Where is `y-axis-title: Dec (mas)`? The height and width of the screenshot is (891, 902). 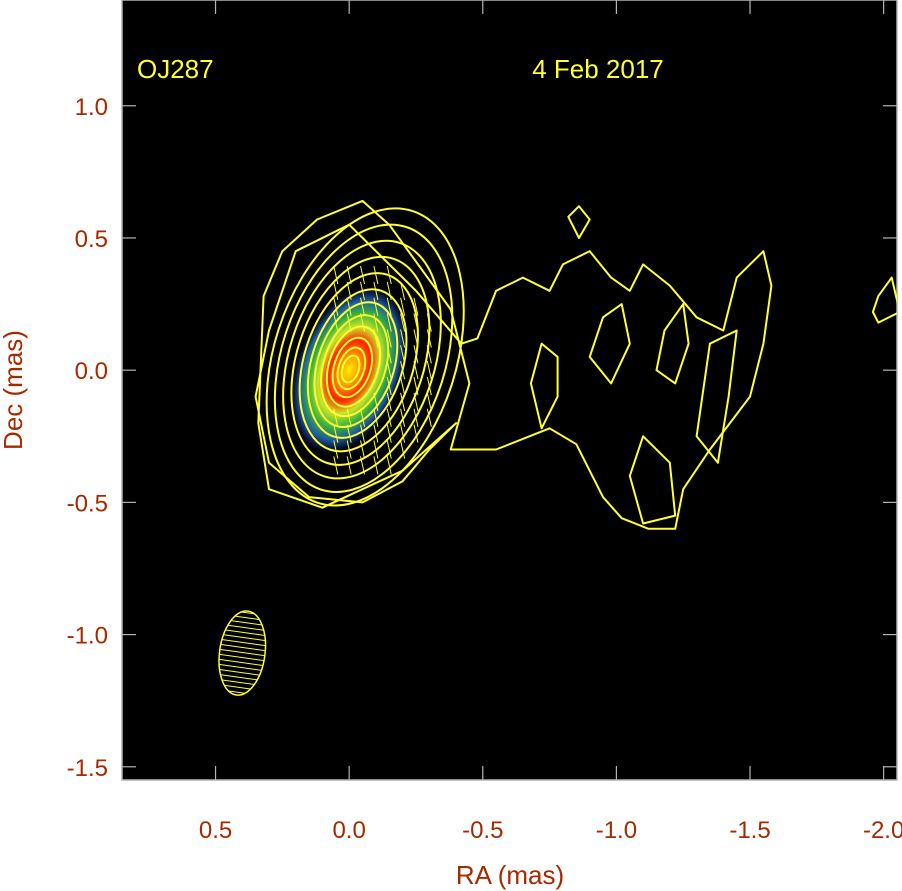 y-axis-title: Dec (mas) is located at coordinates (14, 390).